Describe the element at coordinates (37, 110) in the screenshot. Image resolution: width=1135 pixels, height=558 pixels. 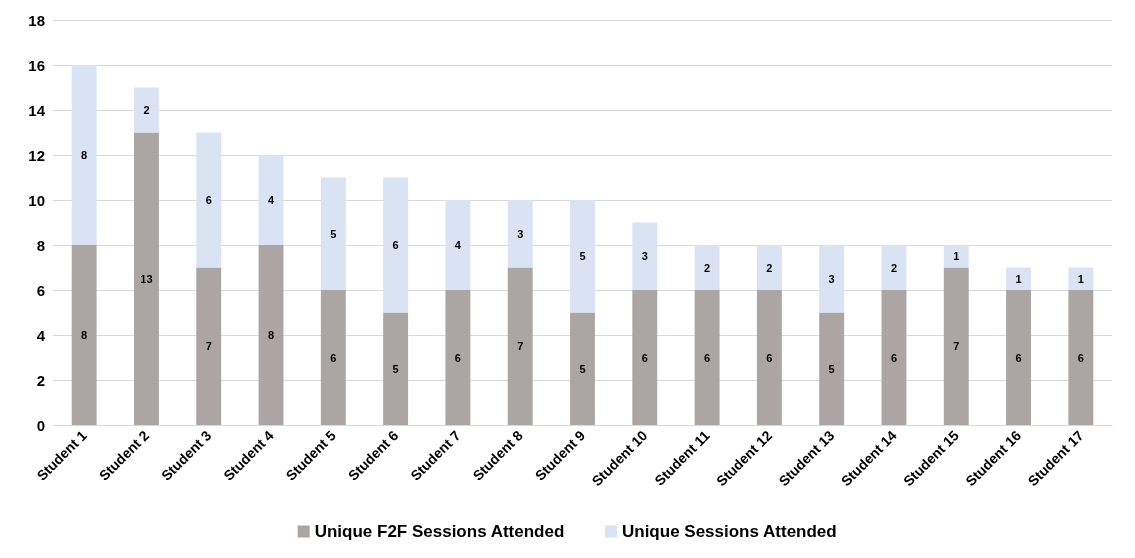
I see `y-tick-label: 14` at that location.